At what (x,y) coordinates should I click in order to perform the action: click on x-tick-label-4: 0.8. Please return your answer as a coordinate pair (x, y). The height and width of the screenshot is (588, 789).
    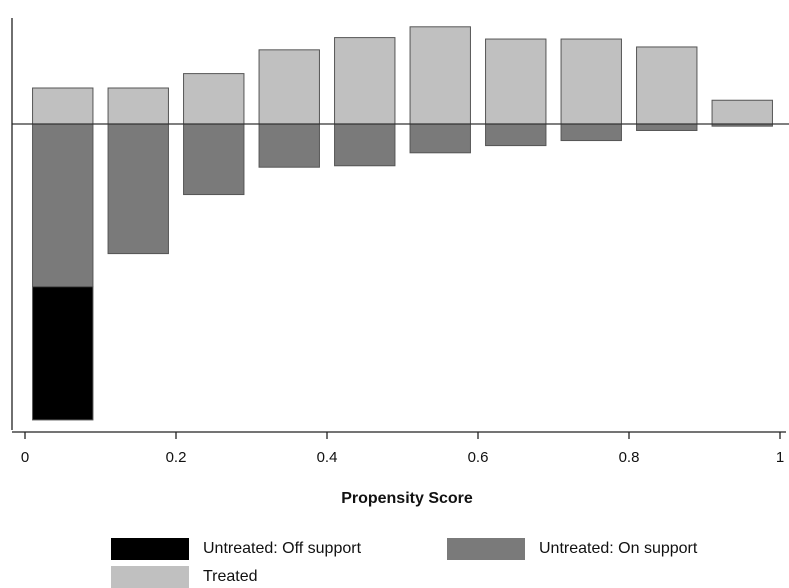
    Looking at the image, I should click on (629, 457).